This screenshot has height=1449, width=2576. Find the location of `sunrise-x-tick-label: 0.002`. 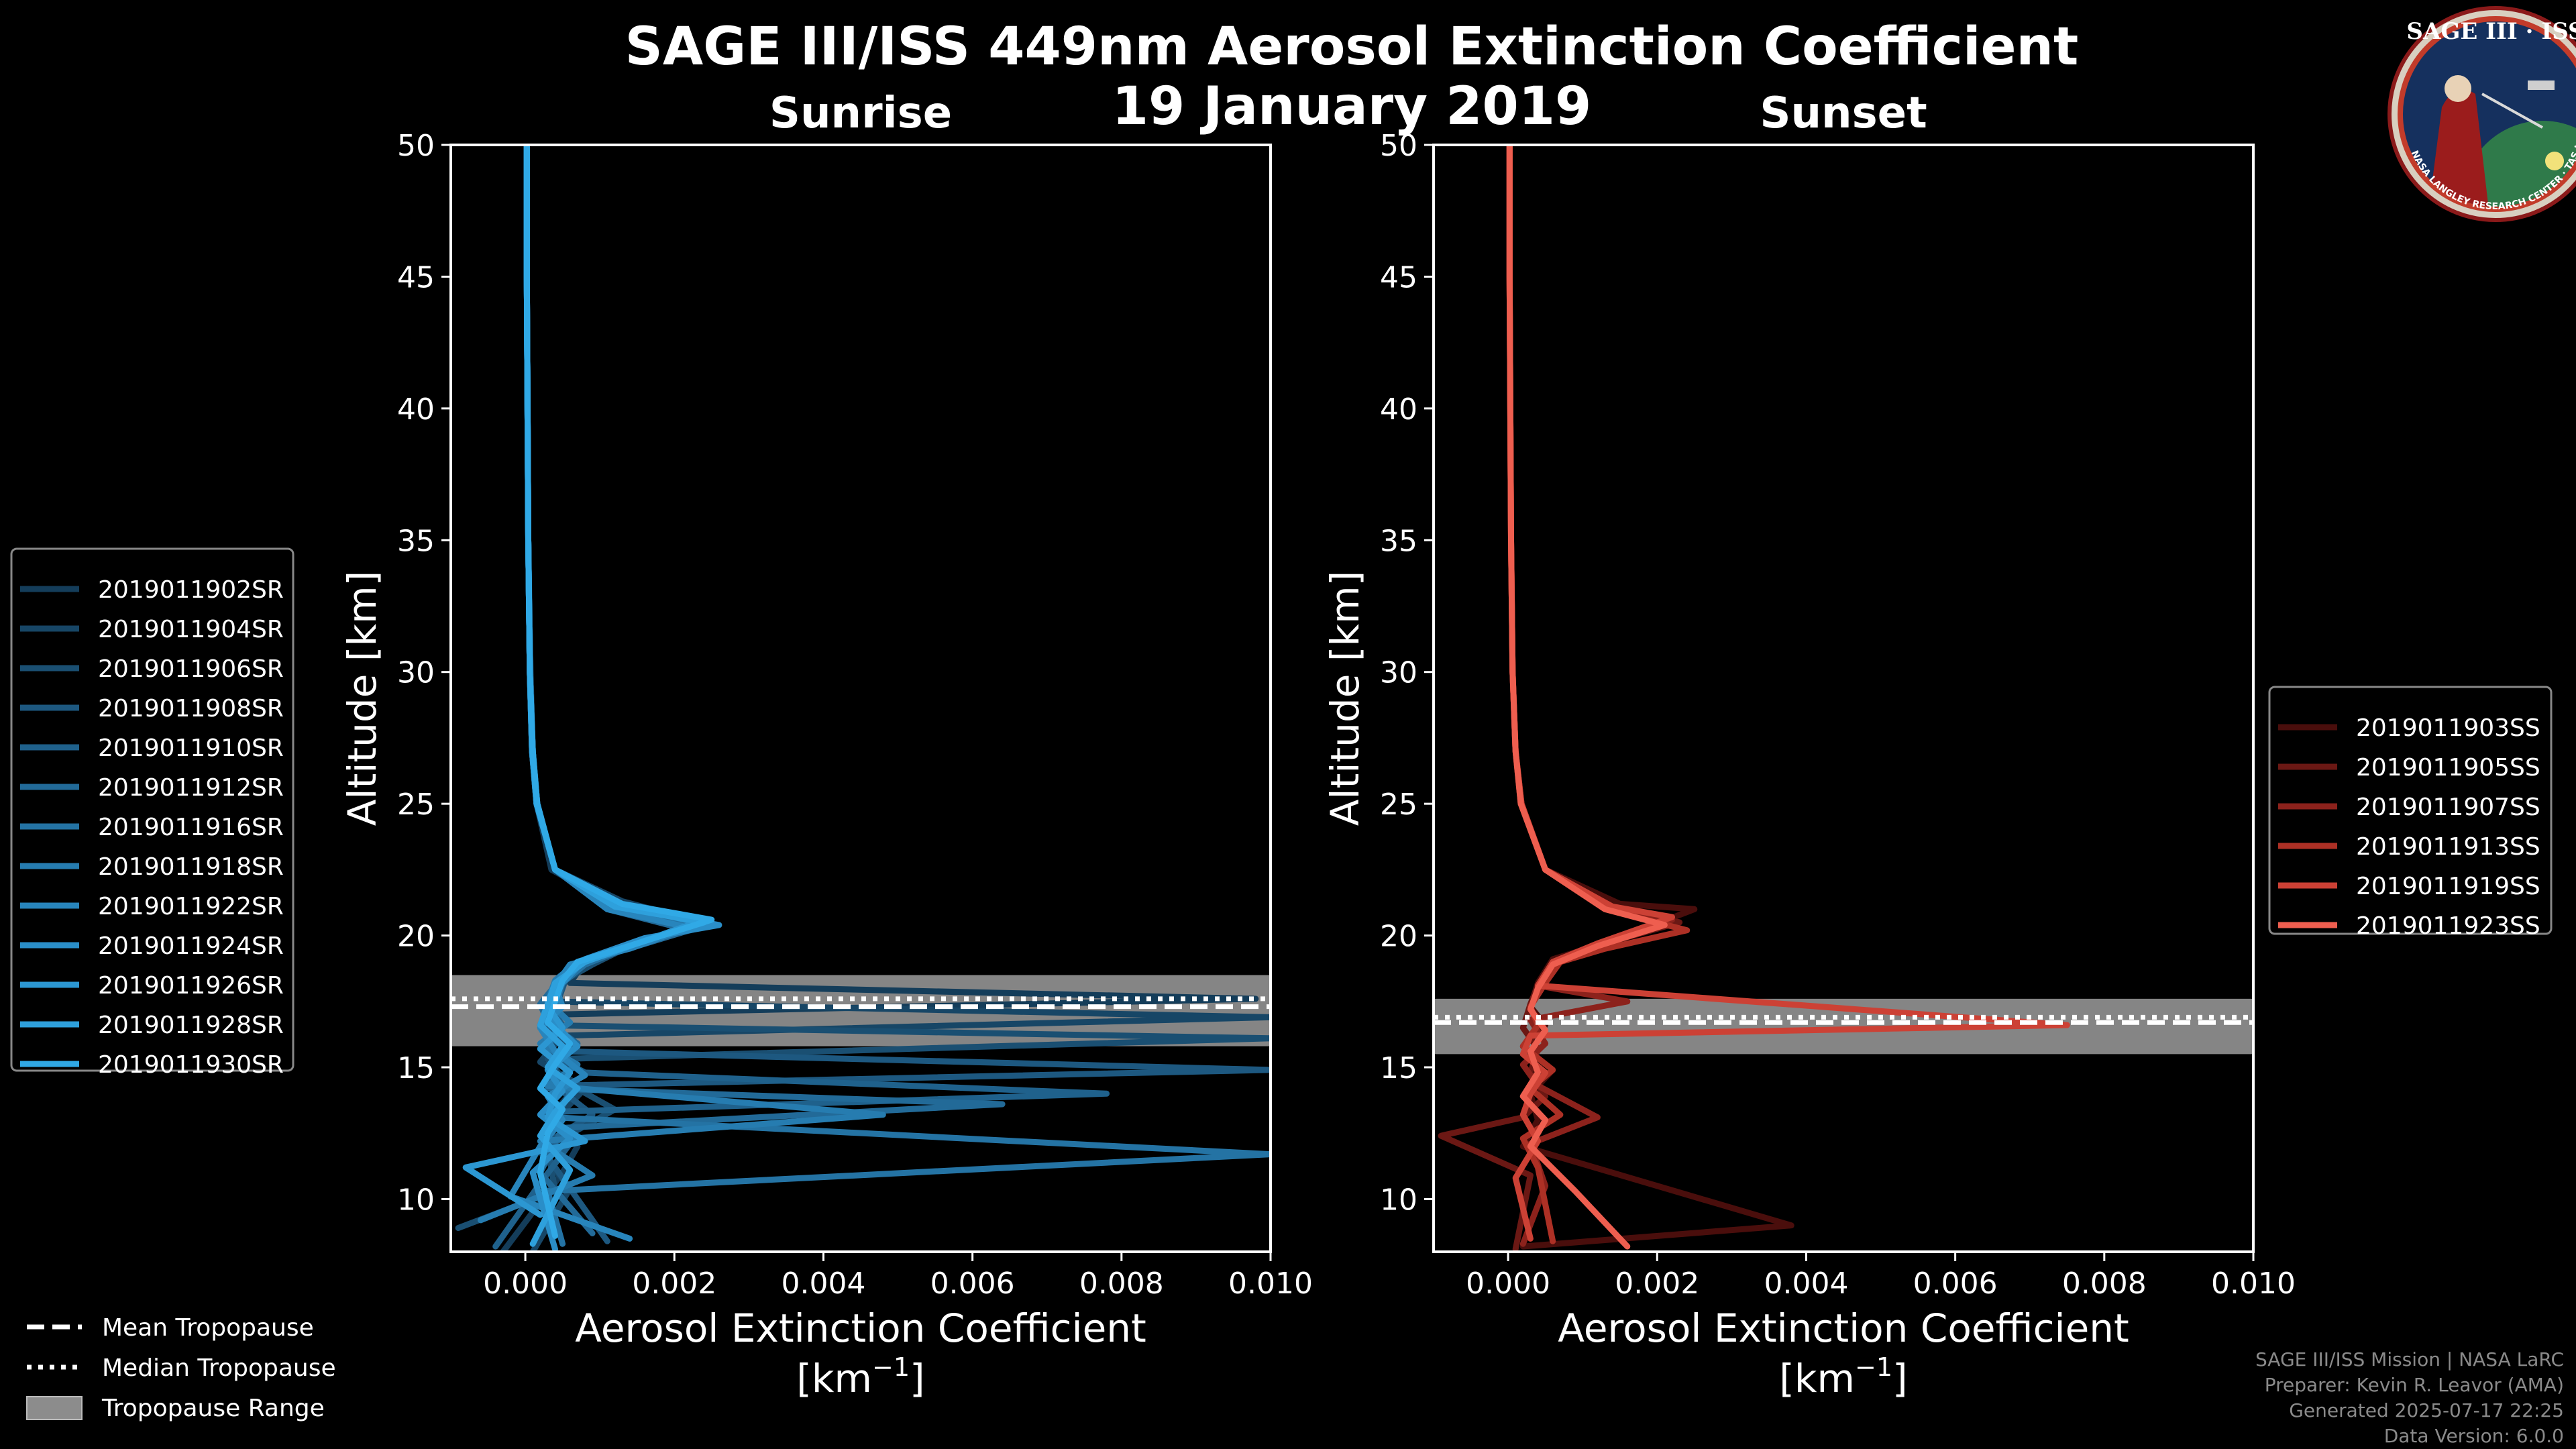

sunrise-x-tick-label: 0.002 is located at coordinates (674, 1284).